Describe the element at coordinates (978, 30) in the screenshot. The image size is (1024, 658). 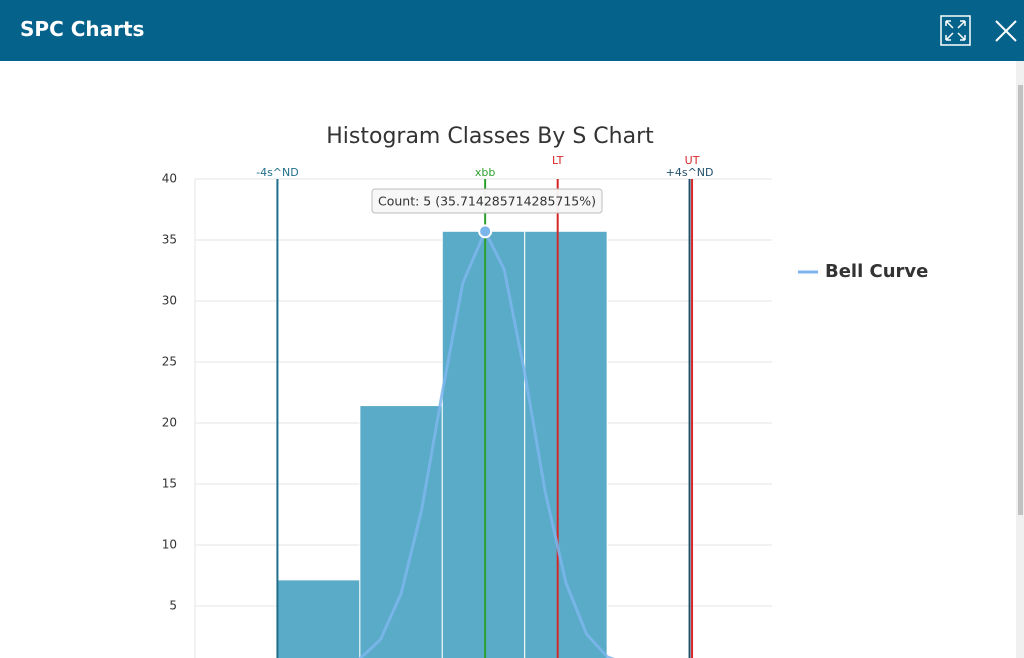
I see `header-icons` at that location.